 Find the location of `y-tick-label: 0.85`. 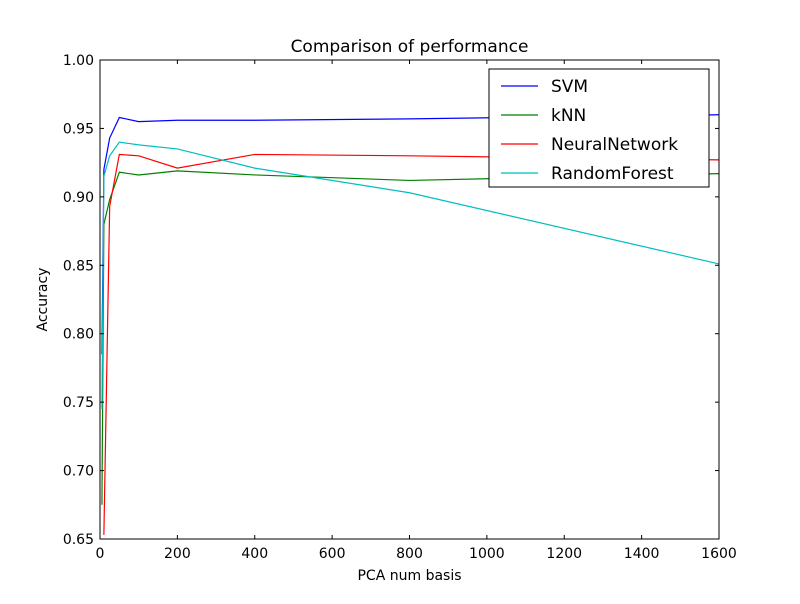

y-tick-label: 0.85 is located at coordinates (78, 266).